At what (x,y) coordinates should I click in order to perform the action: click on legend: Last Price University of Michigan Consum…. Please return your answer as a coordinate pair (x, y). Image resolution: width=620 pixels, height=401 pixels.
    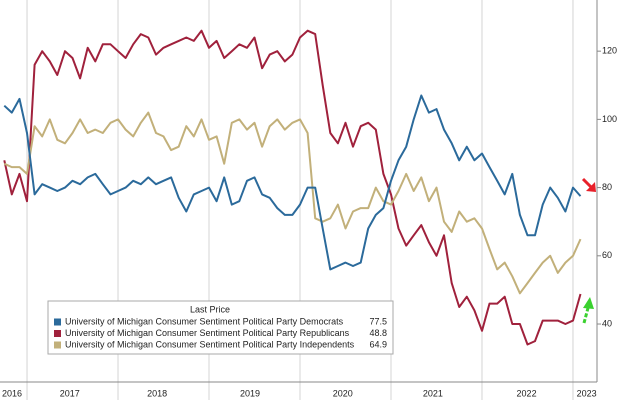
    Looking at the image, I should click on (220, 327).